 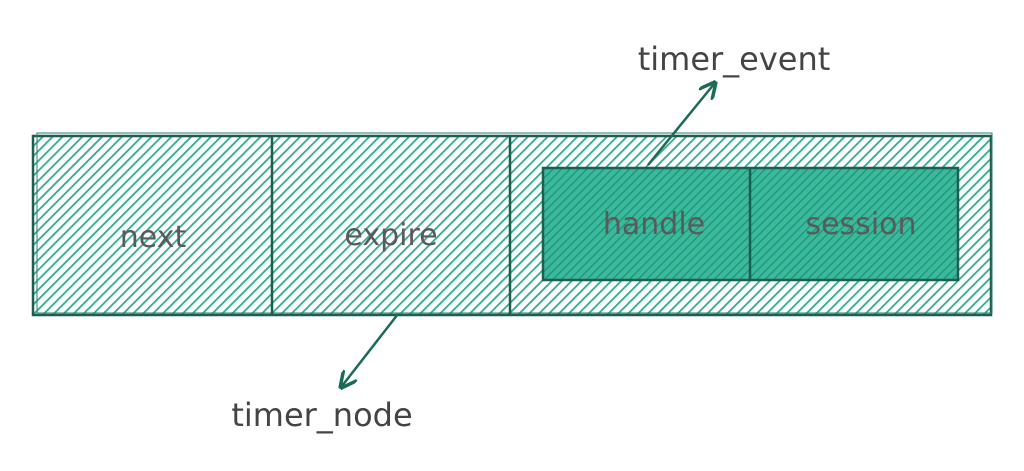 I want to click on field-session-label: session, so click(x=860, y=224).